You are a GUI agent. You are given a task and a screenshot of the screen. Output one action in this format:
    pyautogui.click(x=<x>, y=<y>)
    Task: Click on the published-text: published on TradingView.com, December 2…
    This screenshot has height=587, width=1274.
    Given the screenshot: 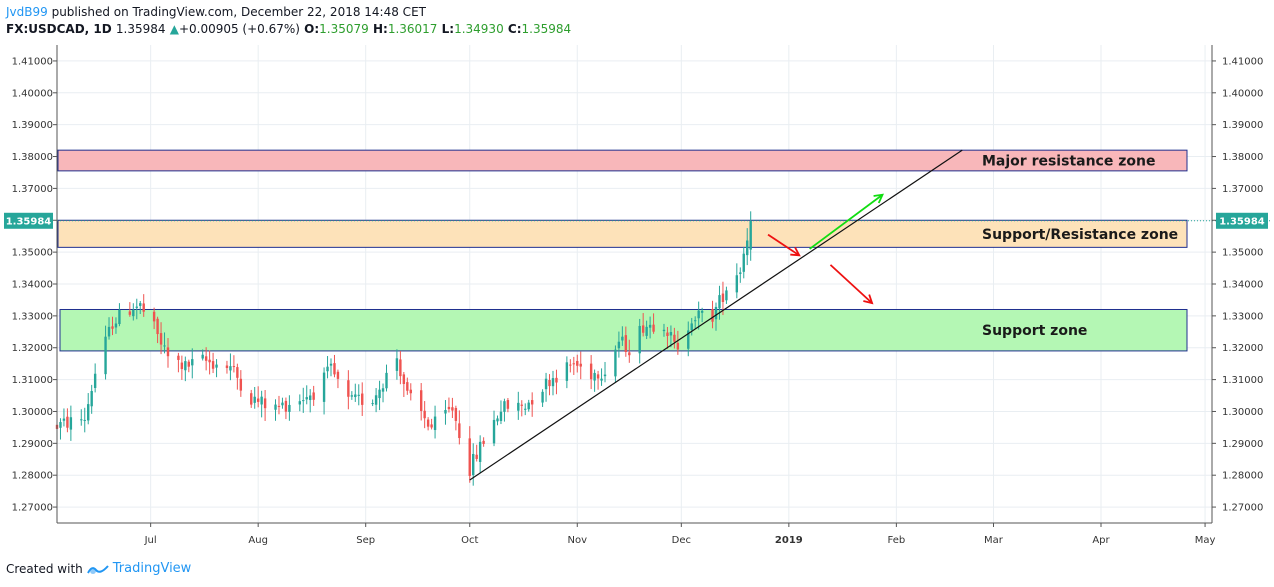 What is the action you would take?
    pyautogui.click(x=236, y=12)
    